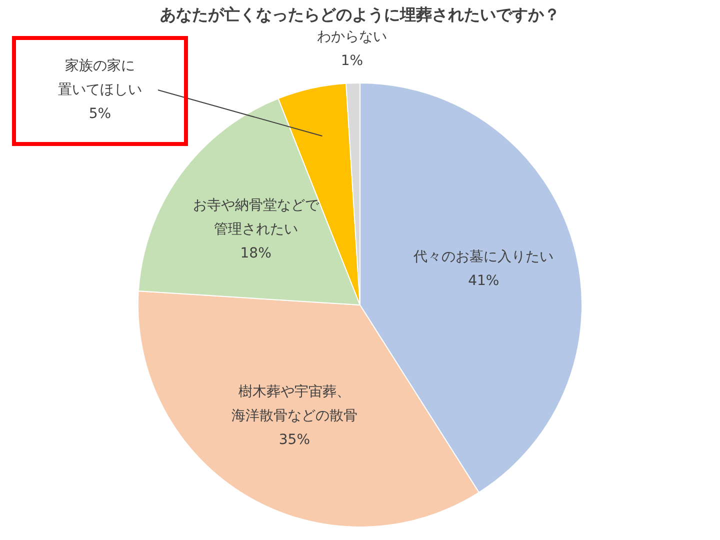 This screenshot has height=540, width=720. What do you see at coordinates (352, 60) in the screenshot?
I see `data-label: 1%` at bounding box center [352, 60].